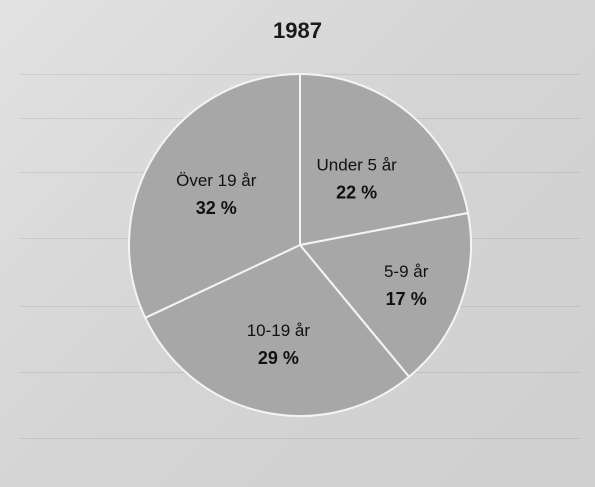 The width and height of the screenshot is (595, 487). What do you see at coordinates (278, 358) in the screenshot?
I see `slice-value-label: 29 %` at bounding box center [278, 358].